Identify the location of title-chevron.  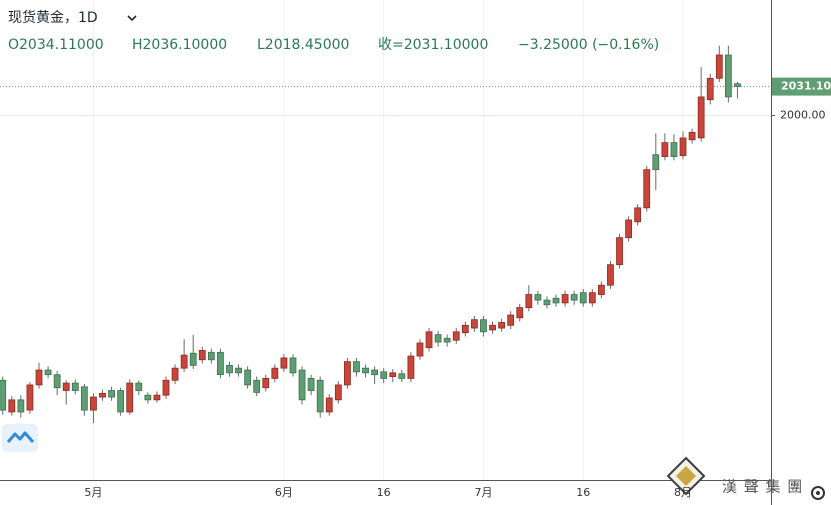
(132, 18).